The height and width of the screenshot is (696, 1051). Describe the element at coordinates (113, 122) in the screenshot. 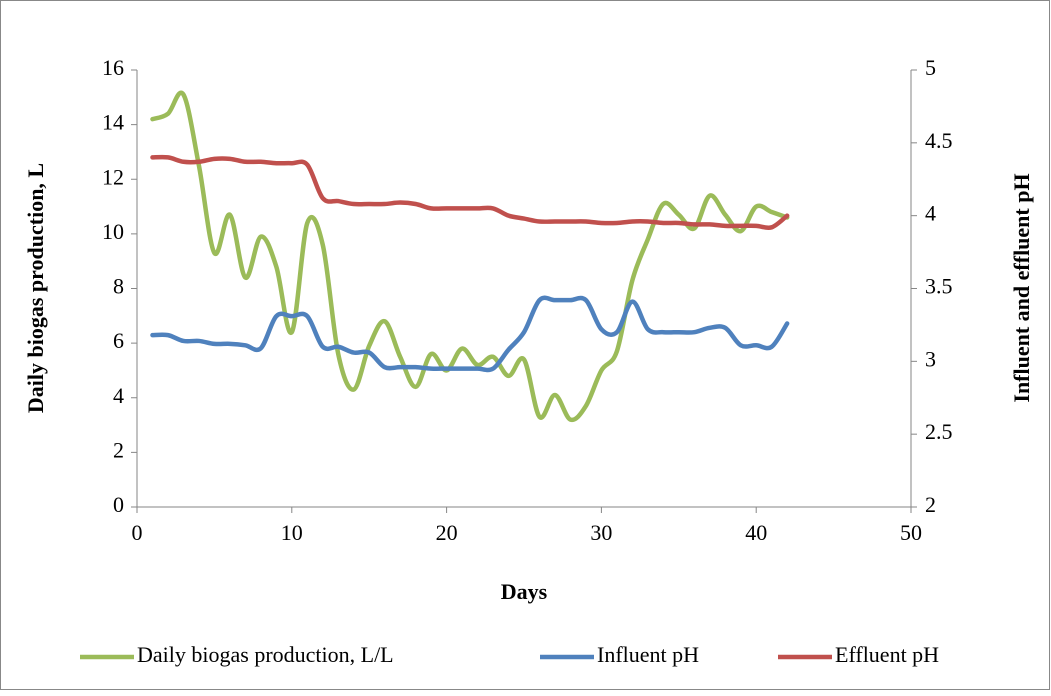

I see `y-tick-label: 14` at that location.